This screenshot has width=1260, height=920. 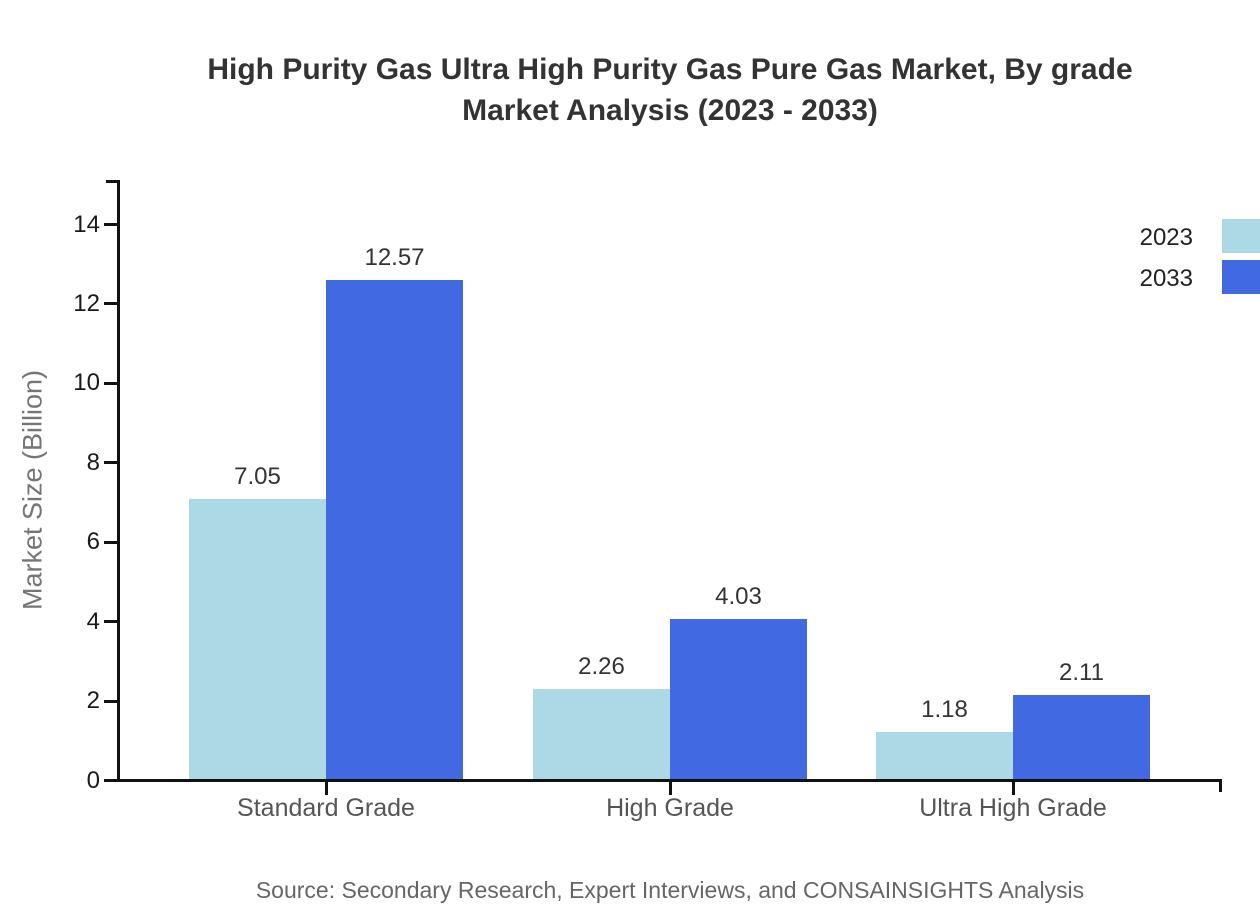 What do you see at coordinates (663, 780) in the screenshot?
I see `x-axis-line` at bounding box center [663, 780].